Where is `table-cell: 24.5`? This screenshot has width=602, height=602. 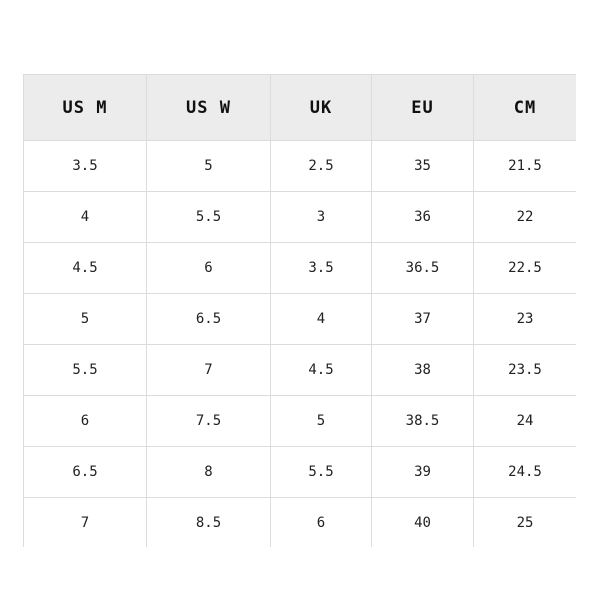 table-cell: 24.5 is located at coordinates (524, 472).